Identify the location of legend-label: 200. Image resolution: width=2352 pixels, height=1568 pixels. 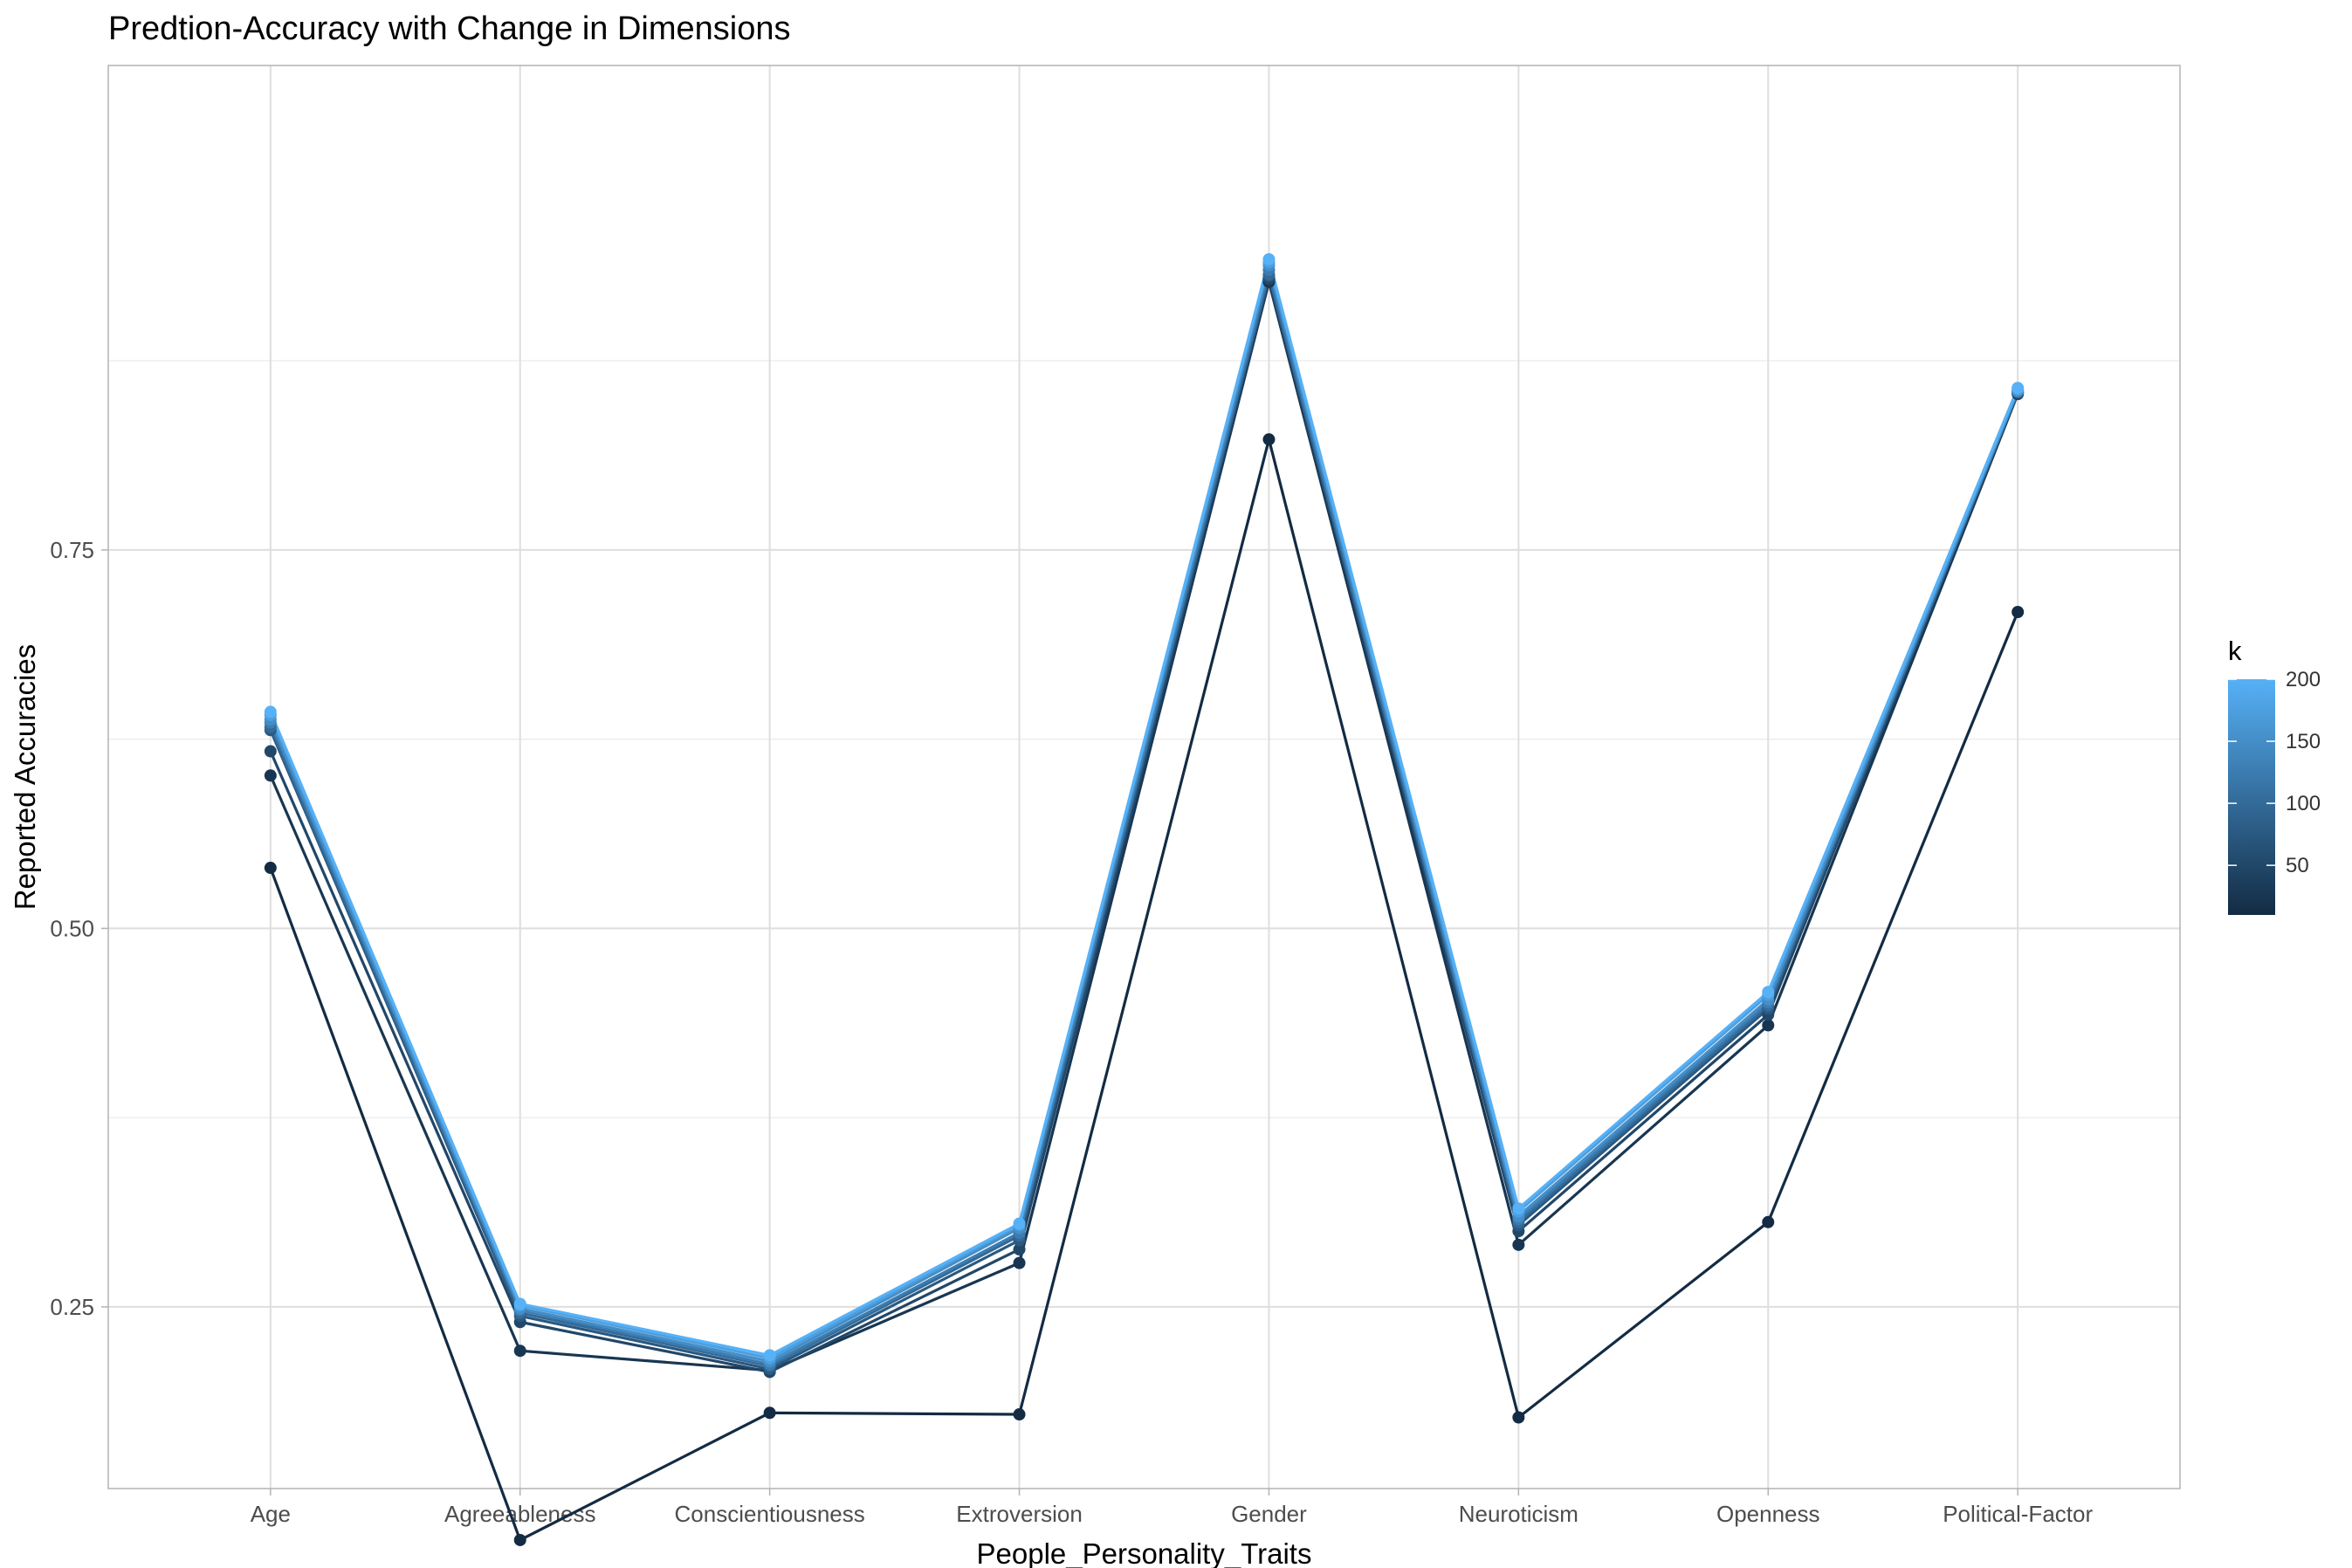
(2303, 679).